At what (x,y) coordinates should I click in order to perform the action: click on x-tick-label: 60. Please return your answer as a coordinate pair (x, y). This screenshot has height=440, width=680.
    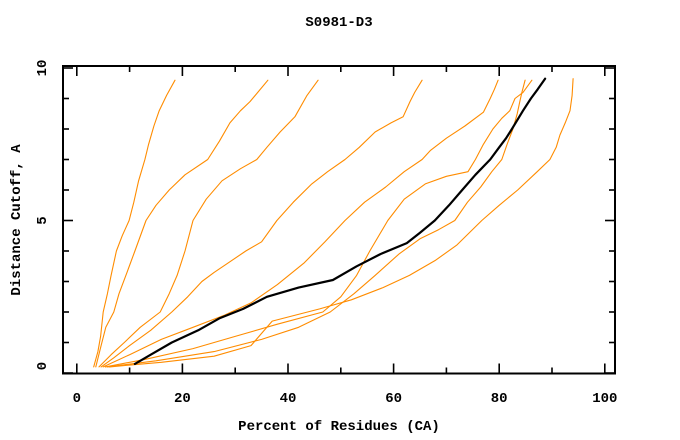
    Looking at the image, I should click on (393, 399).